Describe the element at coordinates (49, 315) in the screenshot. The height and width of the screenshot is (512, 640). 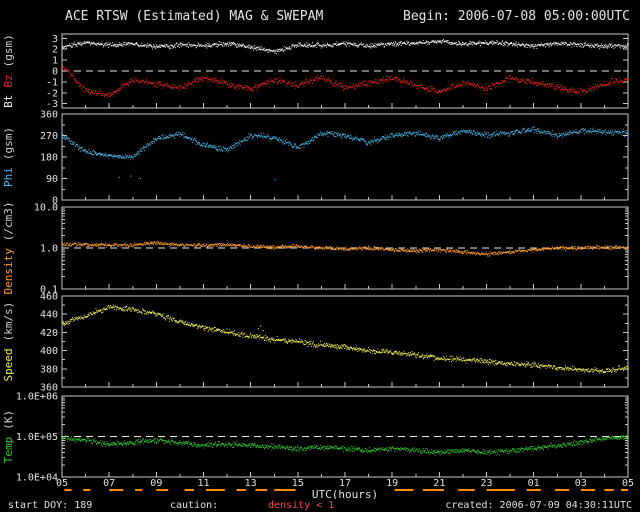
I see `svg-text: 440` at that location.